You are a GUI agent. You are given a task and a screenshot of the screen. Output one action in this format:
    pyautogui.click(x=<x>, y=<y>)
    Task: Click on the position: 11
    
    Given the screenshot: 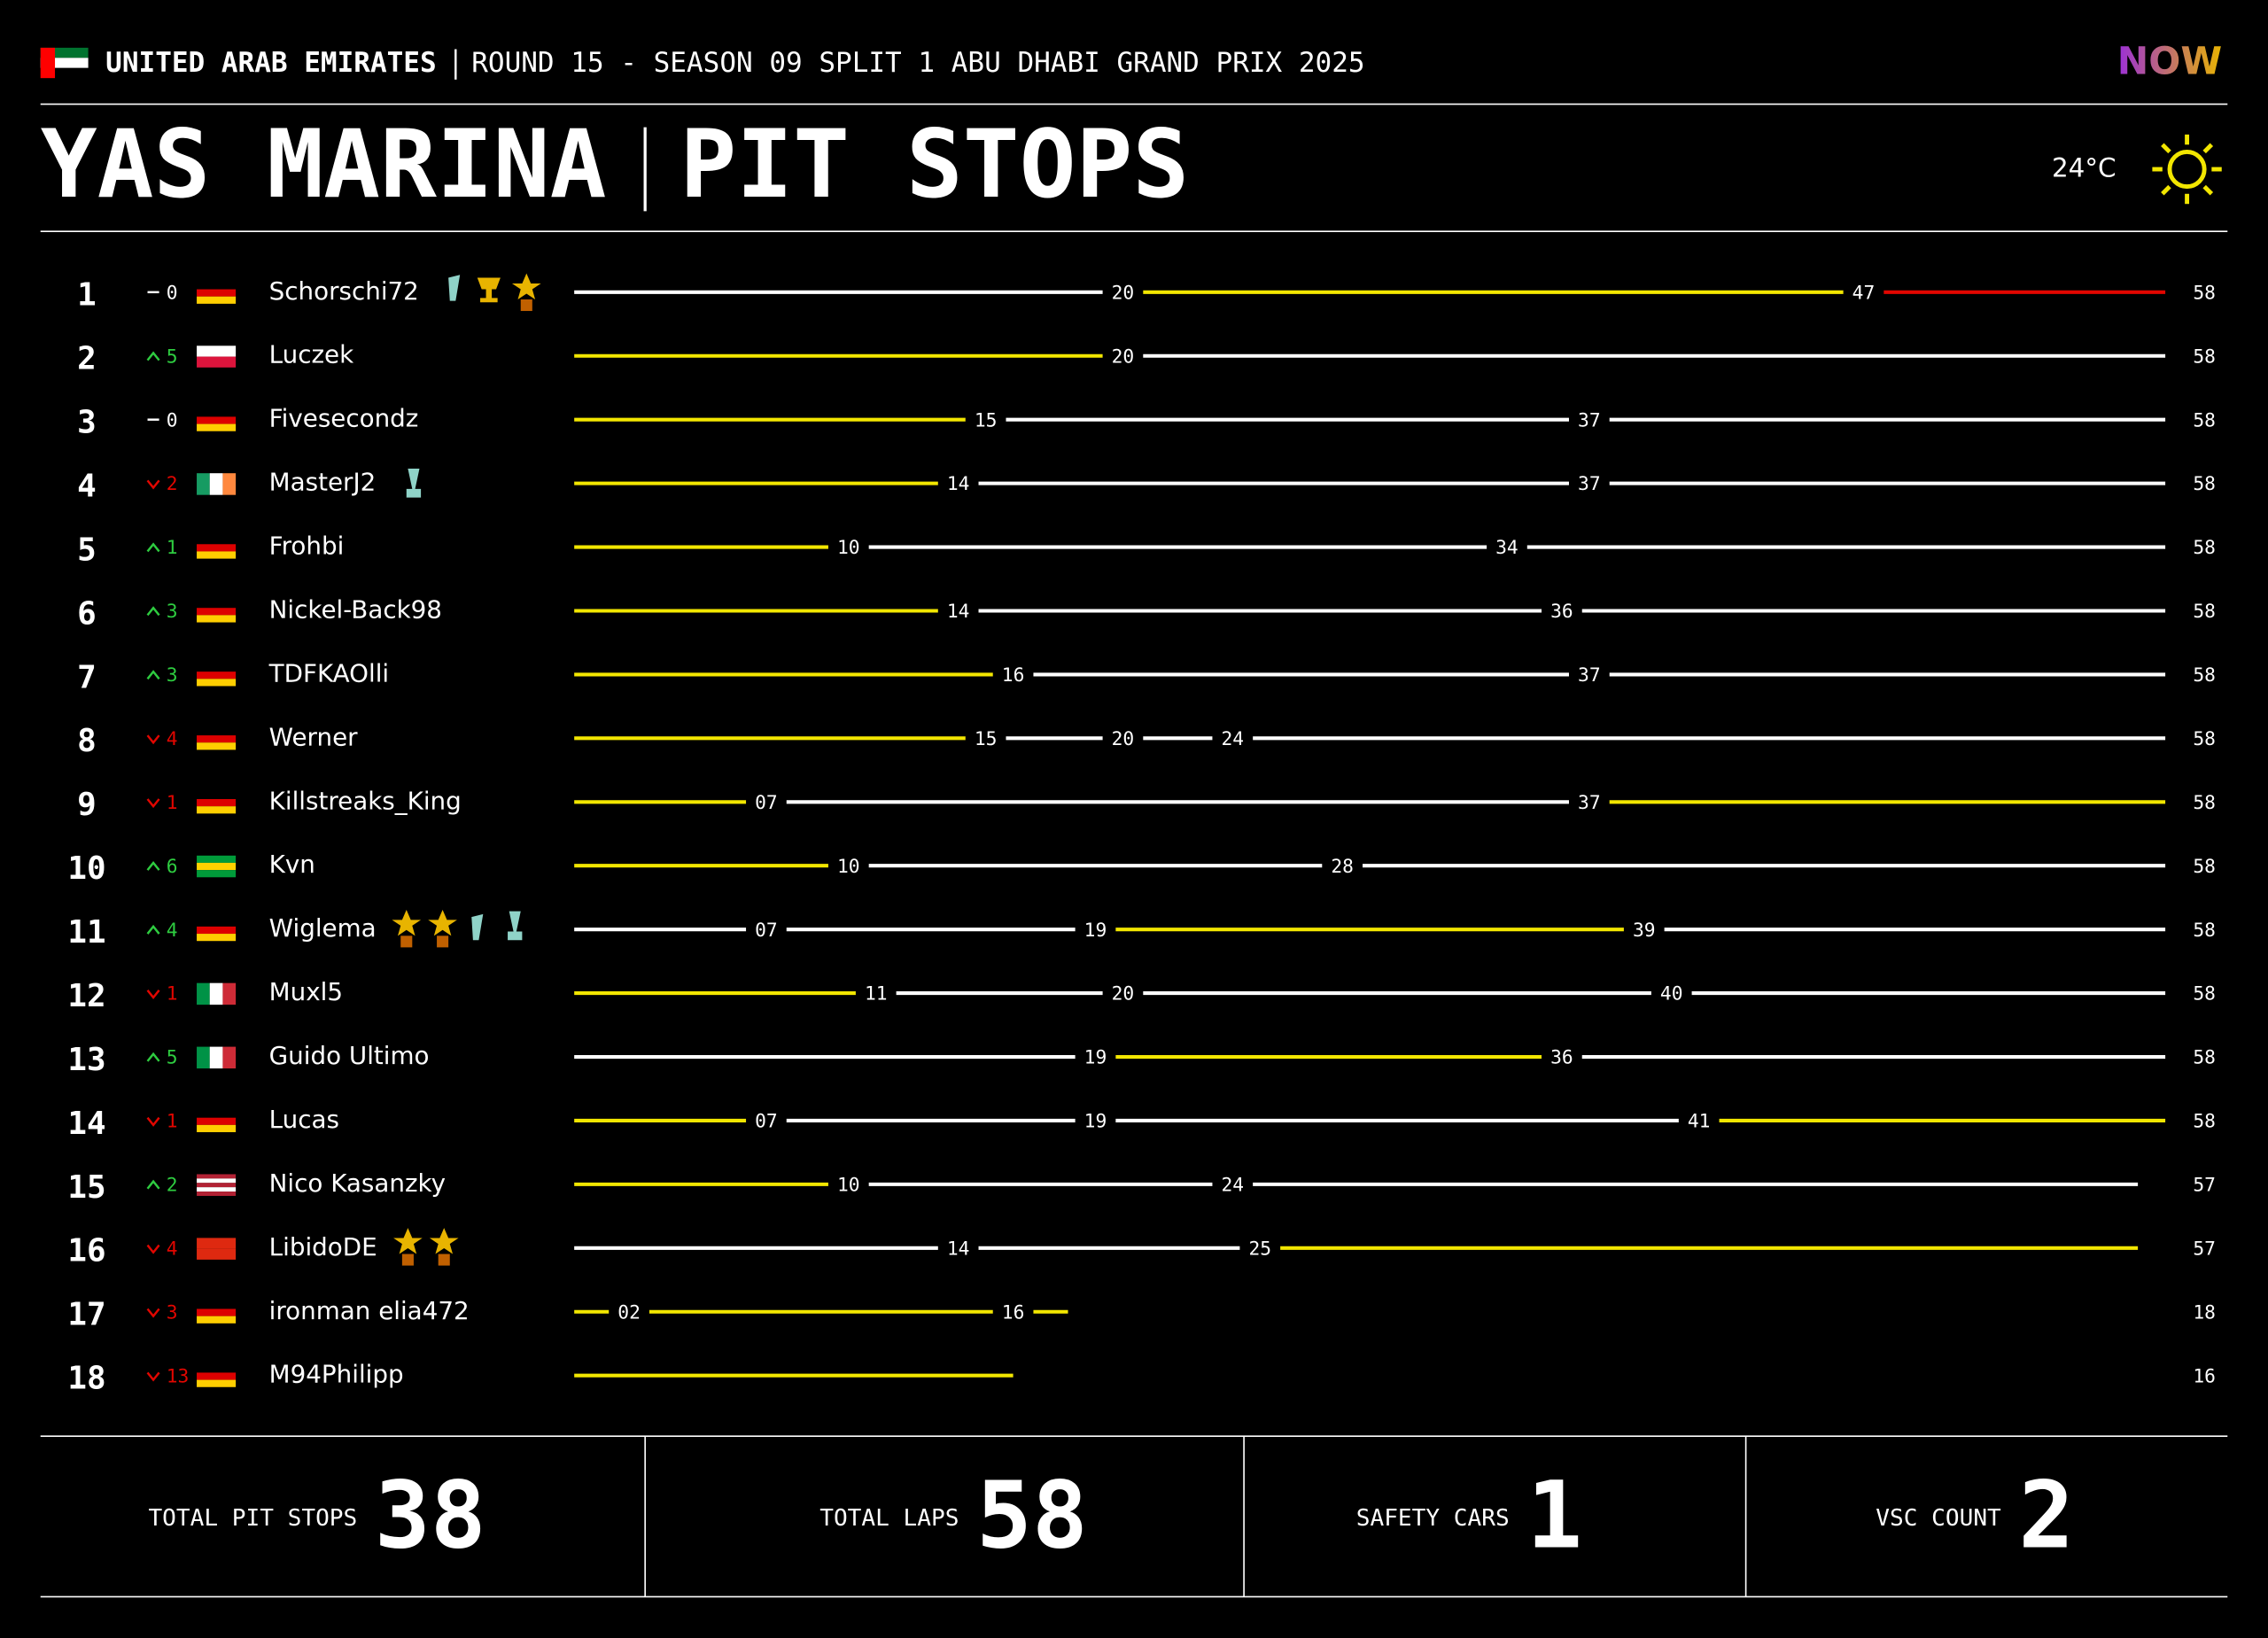 What is the action you would take?
    pyautogui.click(x=86, y=932)
    